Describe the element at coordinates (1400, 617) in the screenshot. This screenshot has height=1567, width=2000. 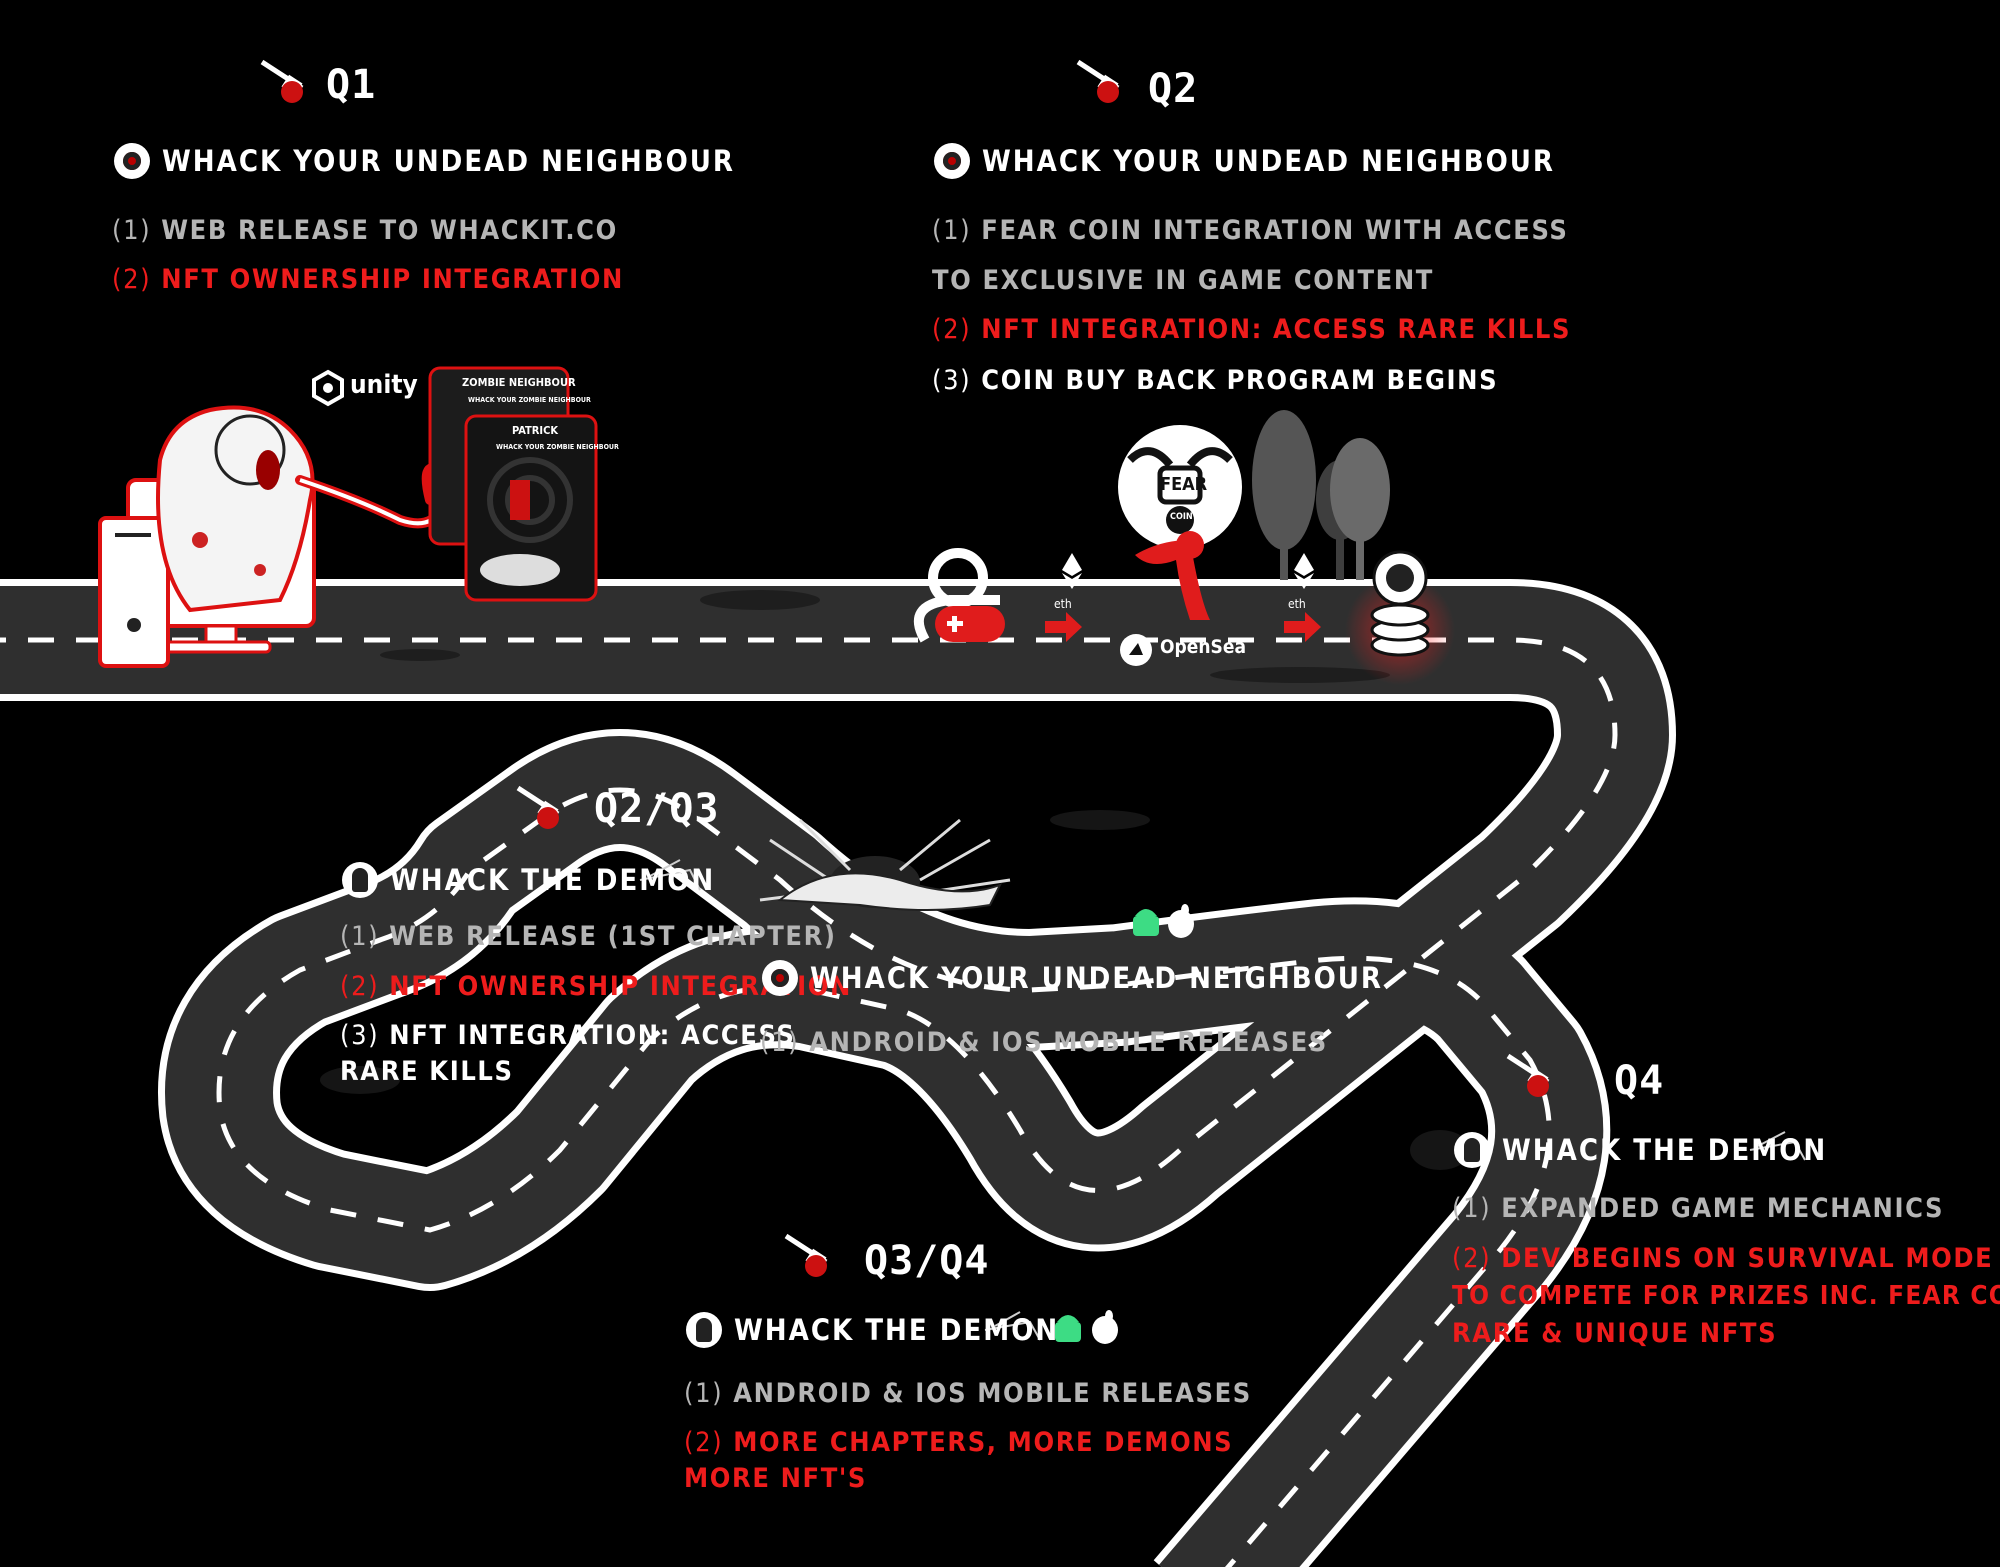
I see `coin-stack-icon` at that location.